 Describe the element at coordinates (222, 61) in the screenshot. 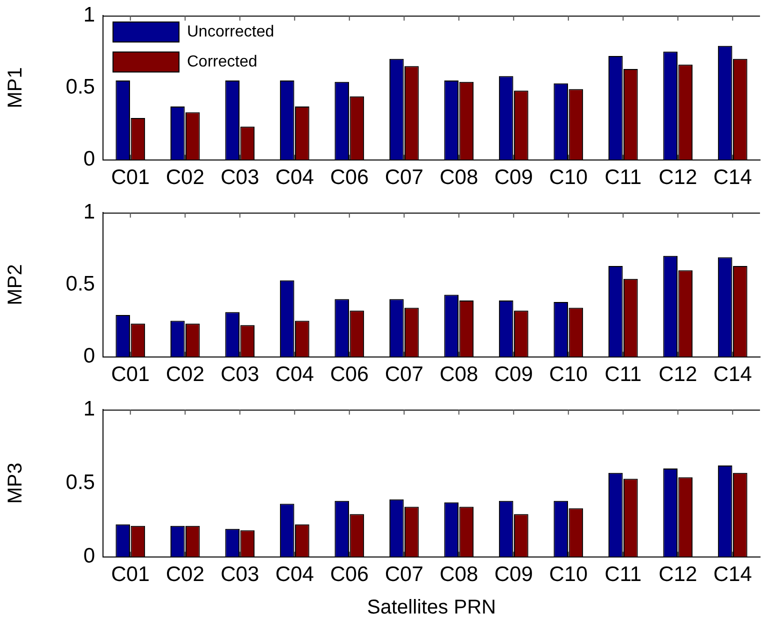

I see `legend-label: Corrected` at that location.